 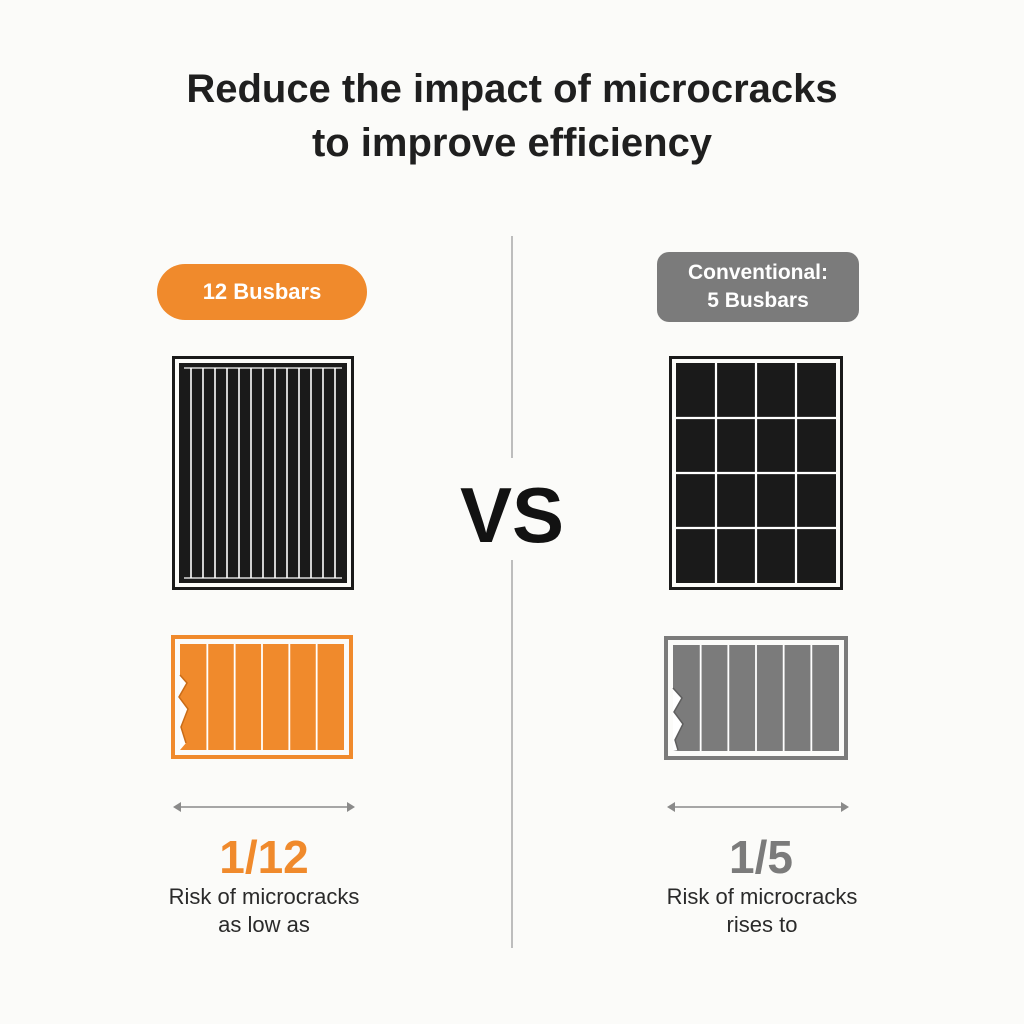 I want to click on solar-panel-5-busbars, so click(x=756, y=473).